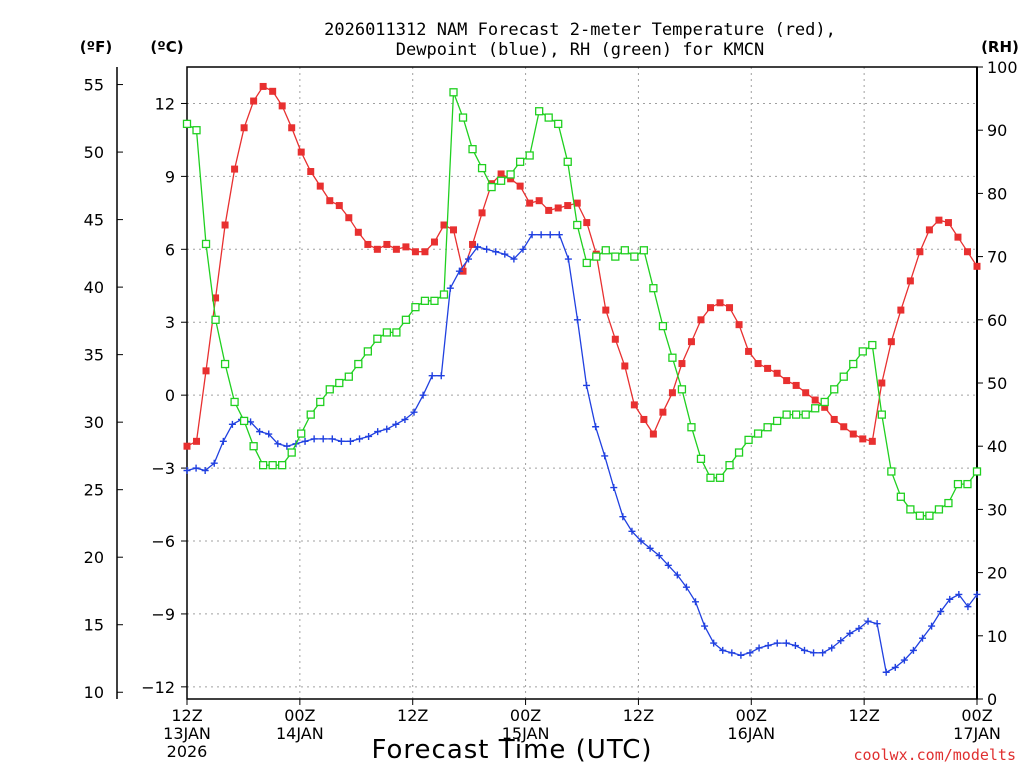 The width and height of the screenshot is (1024, 768). Describe the element at coordinates (187, 733) in the screenshot. I see `time-tick-label: 13JAN` at that location.